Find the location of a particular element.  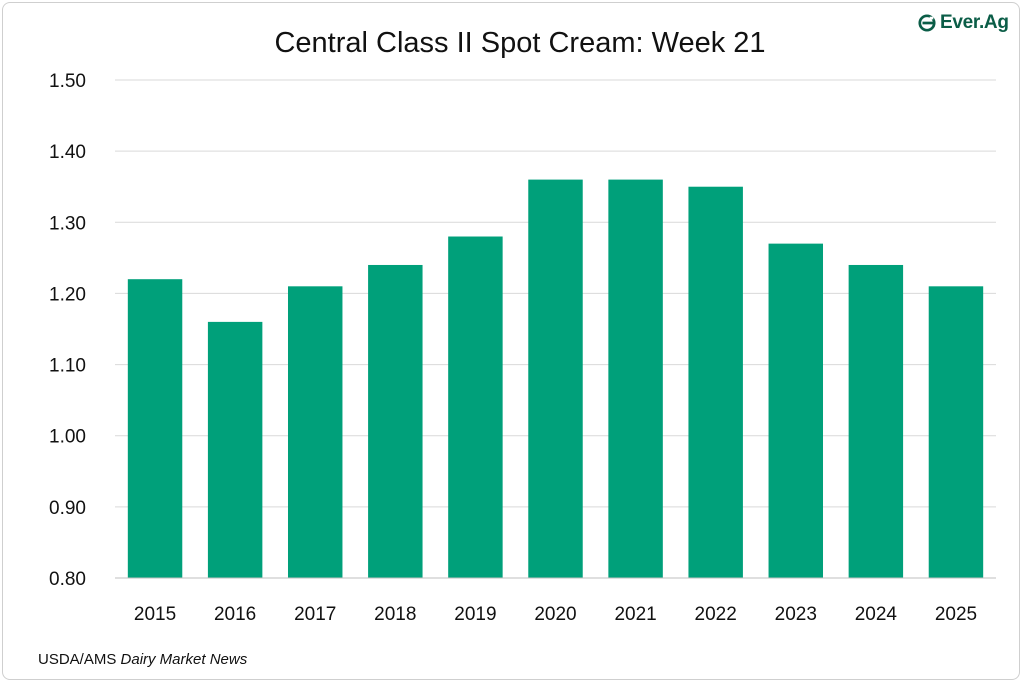

x-tick-label: 2019 is located at coordinates (475, 614).